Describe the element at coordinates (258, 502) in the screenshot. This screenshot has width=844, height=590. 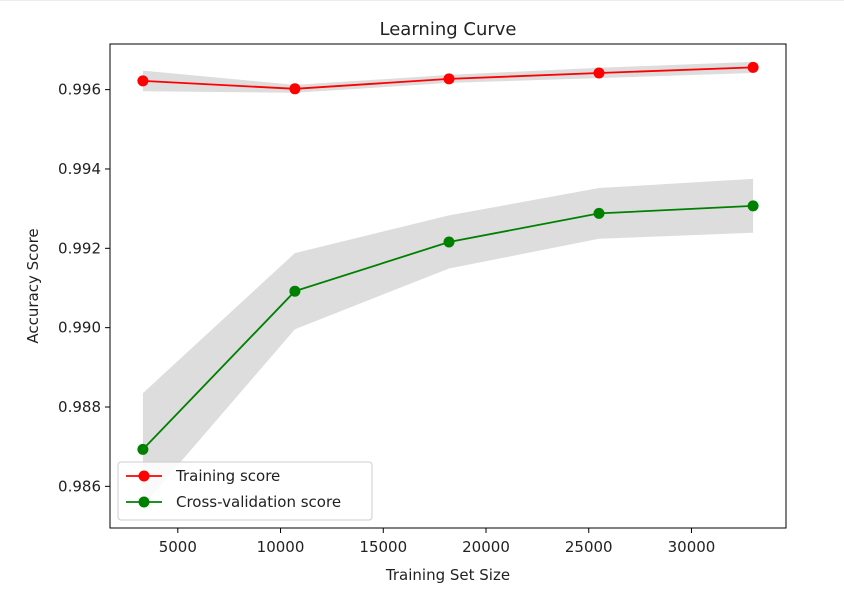
I see `legend-label-1: Cross-validation score` at that location.